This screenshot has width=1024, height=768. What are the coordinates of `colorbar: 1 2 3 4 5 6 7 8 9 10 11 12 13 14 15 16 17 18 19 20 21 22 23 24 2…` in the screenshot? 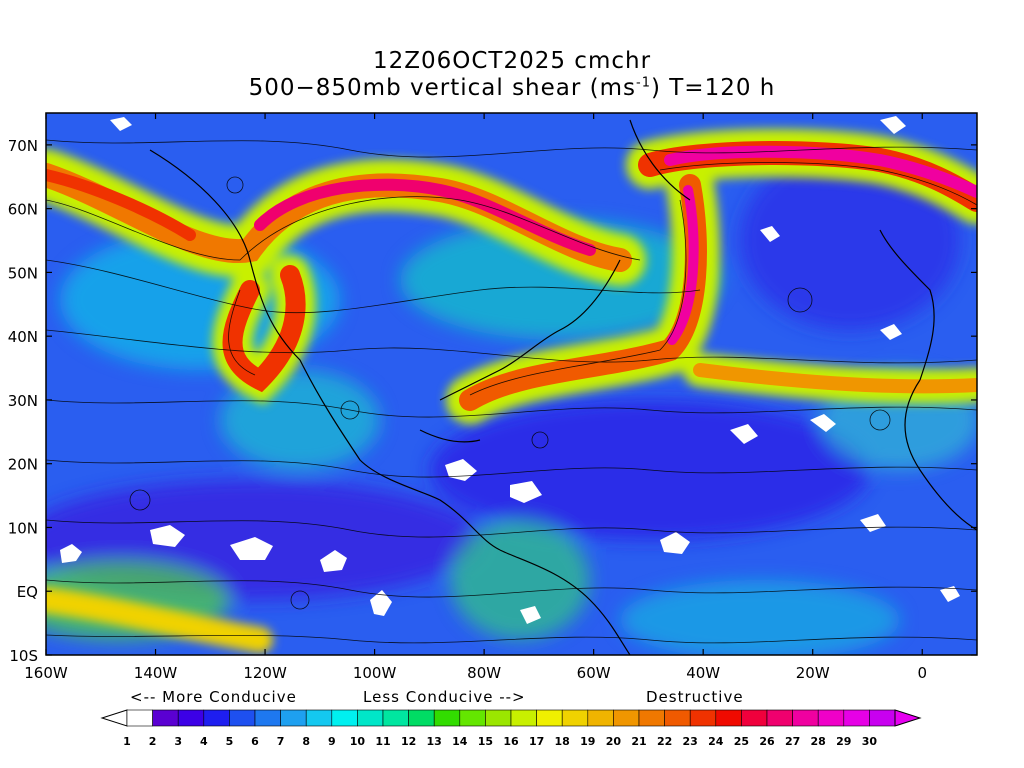 It's located at (511, 728).